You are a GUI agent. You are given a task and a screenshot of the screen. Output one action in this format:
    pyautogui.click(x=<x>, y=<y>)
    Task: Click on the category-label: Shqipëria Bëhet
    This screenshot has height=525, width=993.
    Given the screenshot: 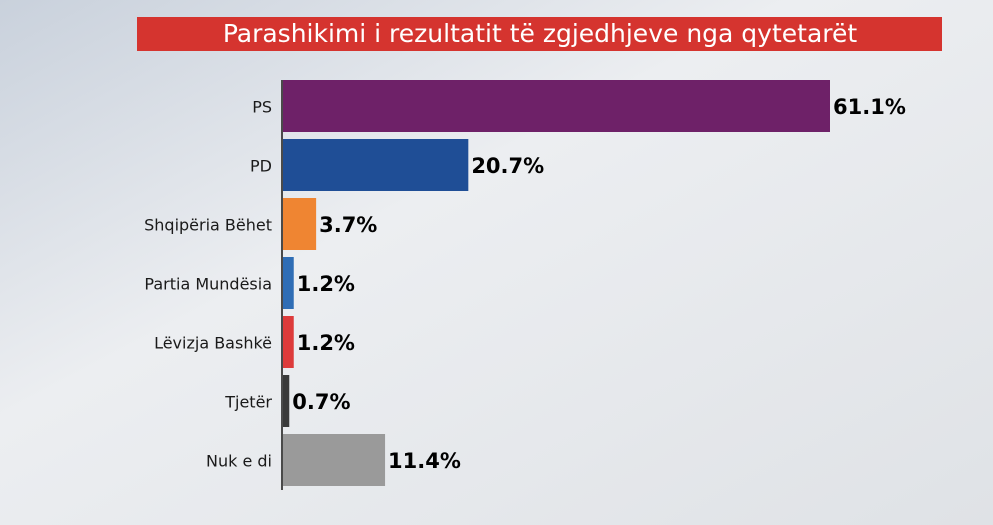 What is the action you would take?
    pyautogui.click(x=208, y=225)
    